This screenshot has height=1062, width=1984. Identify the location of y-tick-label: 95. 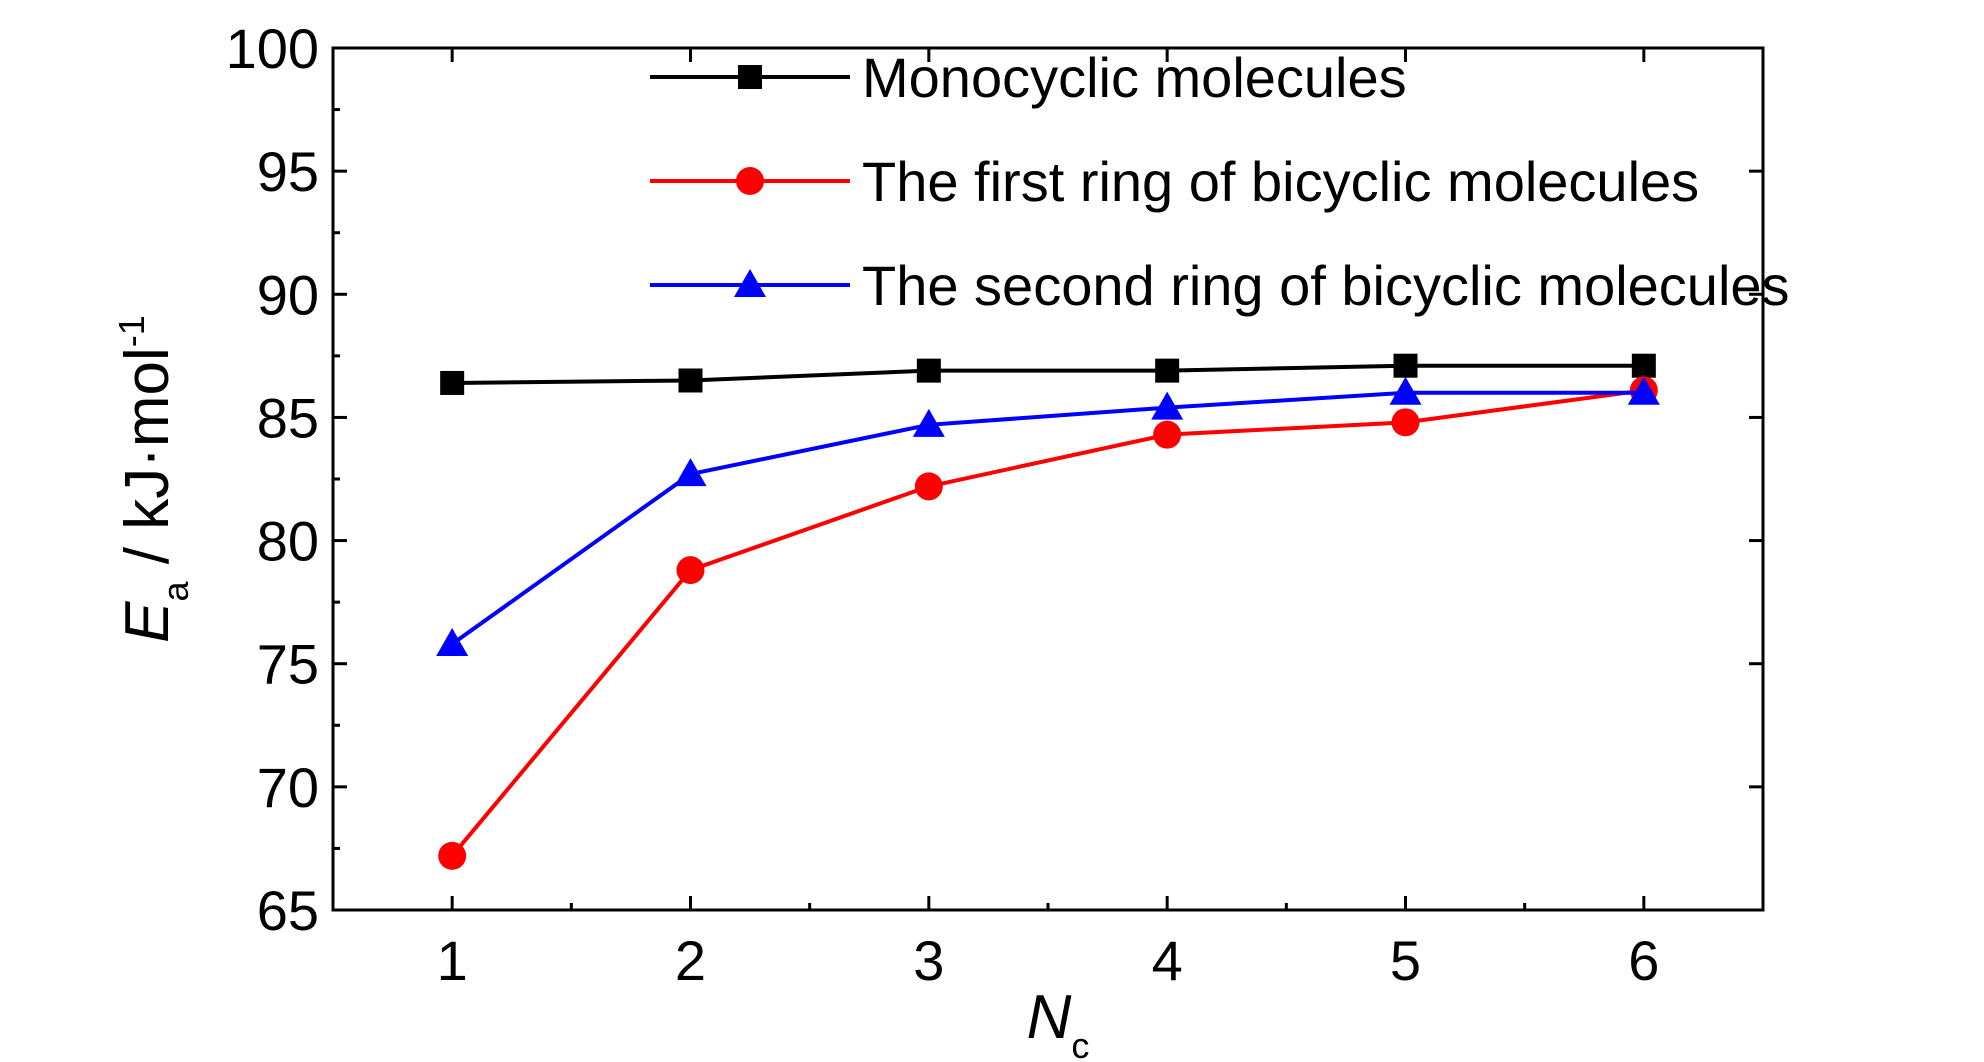
(288, 171).